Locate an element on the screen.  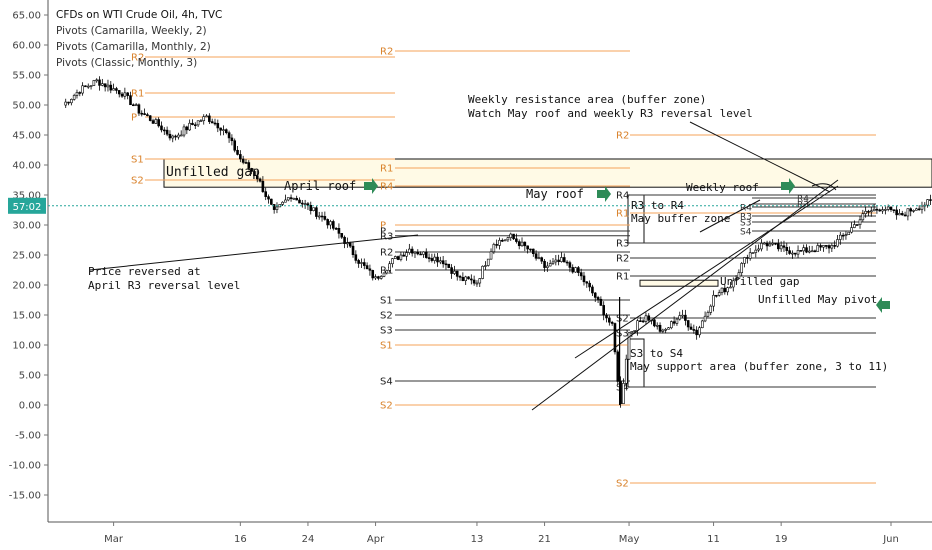
classic-pivot-label-s2: S2 is located at coordinates (622, 484).